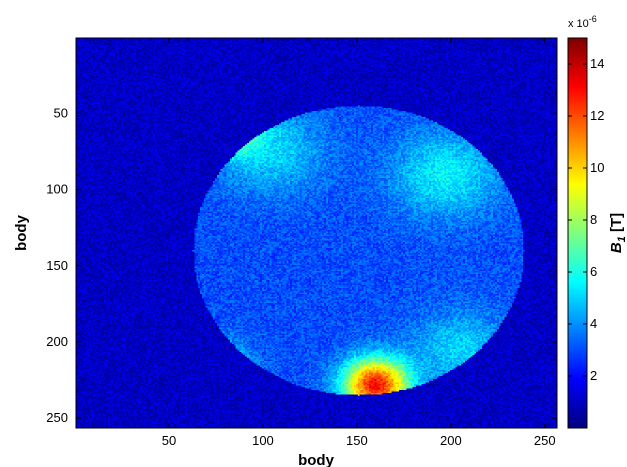 The width and height of the screenshot is (627, 467). What do you see at coordinates (357, 440) in the screenshot?
I see `x-tick-label: 150` at bounding box center [357, 440].